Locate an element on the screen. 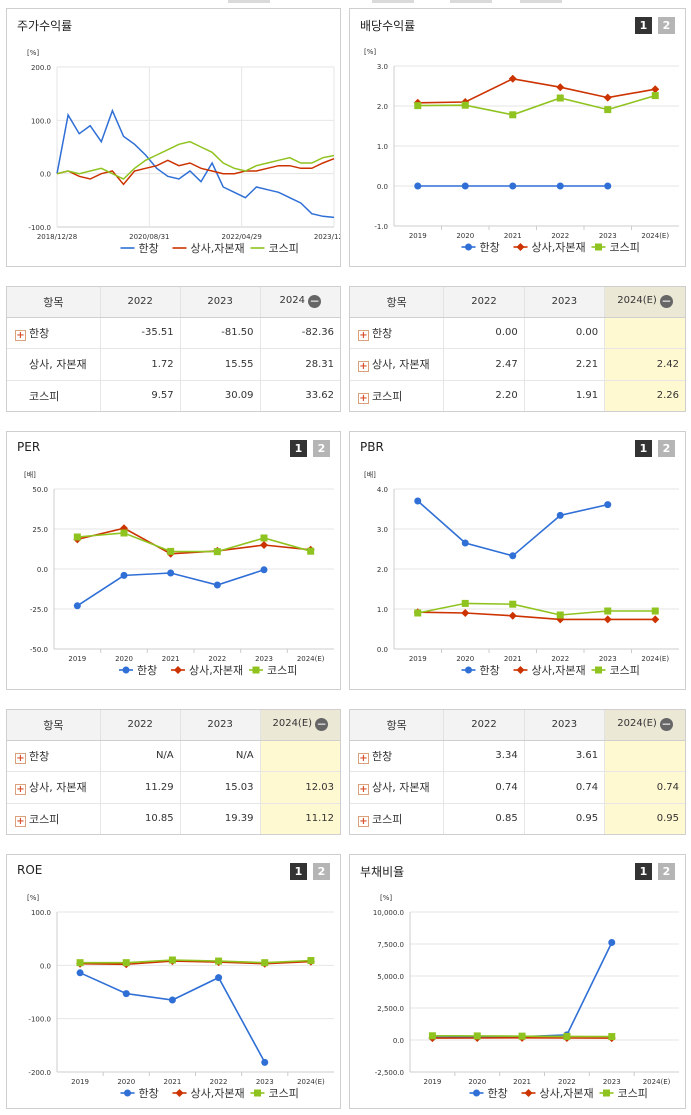 The width and height of the screenshot is (691, 1115). table-row: + 한창 3.34 3.61 is located at coordinates (517, 755).